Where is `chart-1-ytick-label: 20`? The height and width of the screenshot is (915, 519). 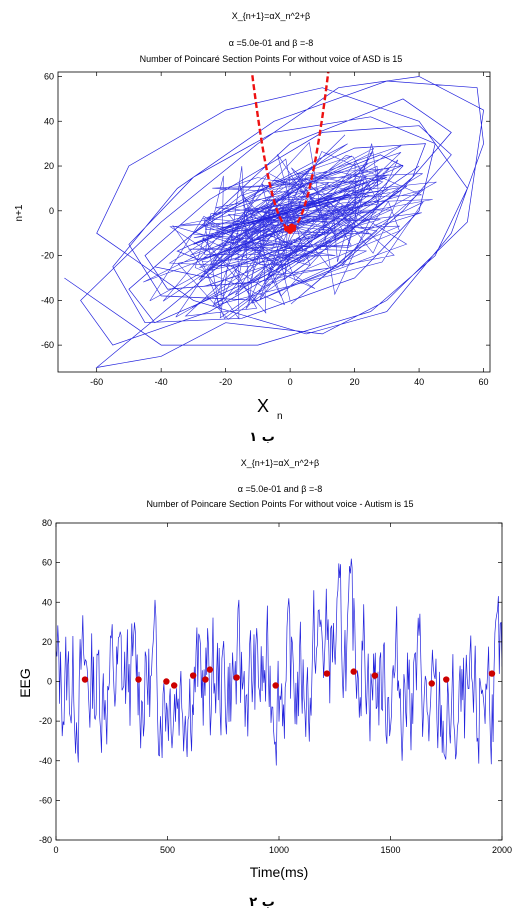 chart-1-ytick-label: 20 is located at coordinates (49, 166).